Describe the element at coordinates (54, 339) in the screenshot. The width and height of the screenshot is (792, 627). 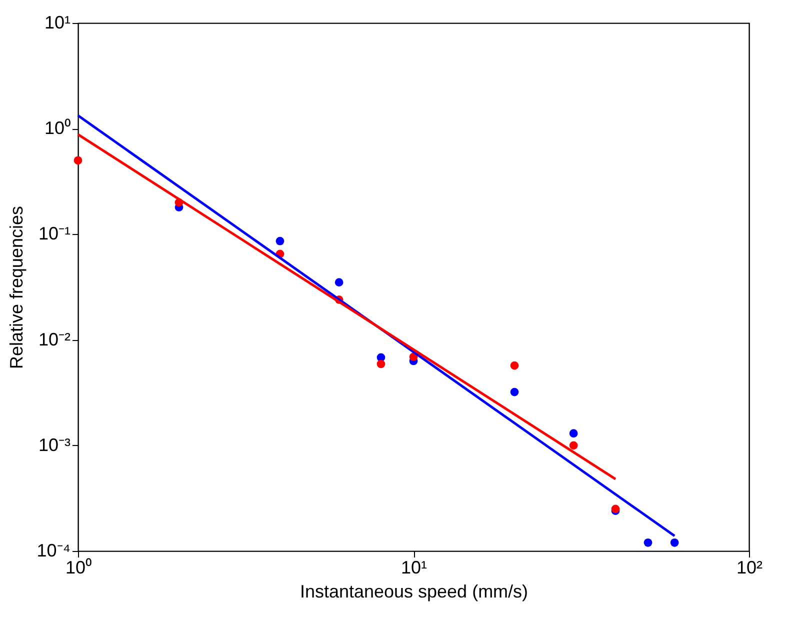
I see `y-tick-label: 10⁻²` at that location.